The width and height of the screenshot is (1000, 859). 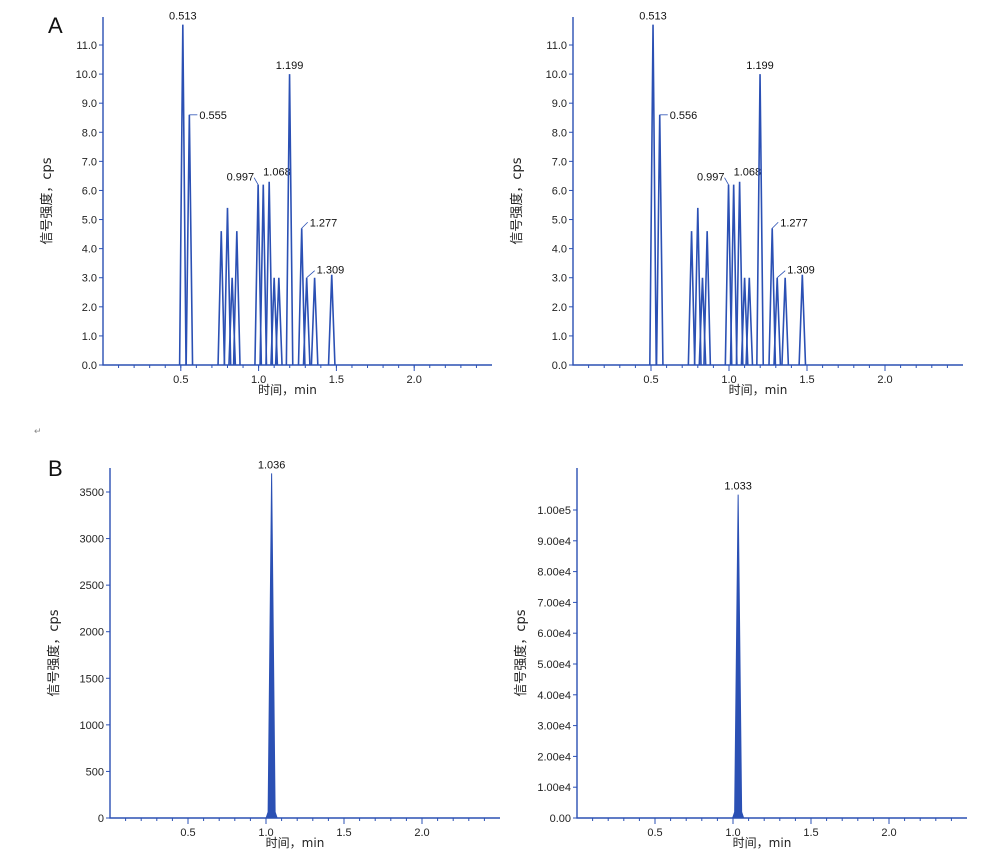 I want to click on y-tick-label: 2.0, so click(x=559, y=308).